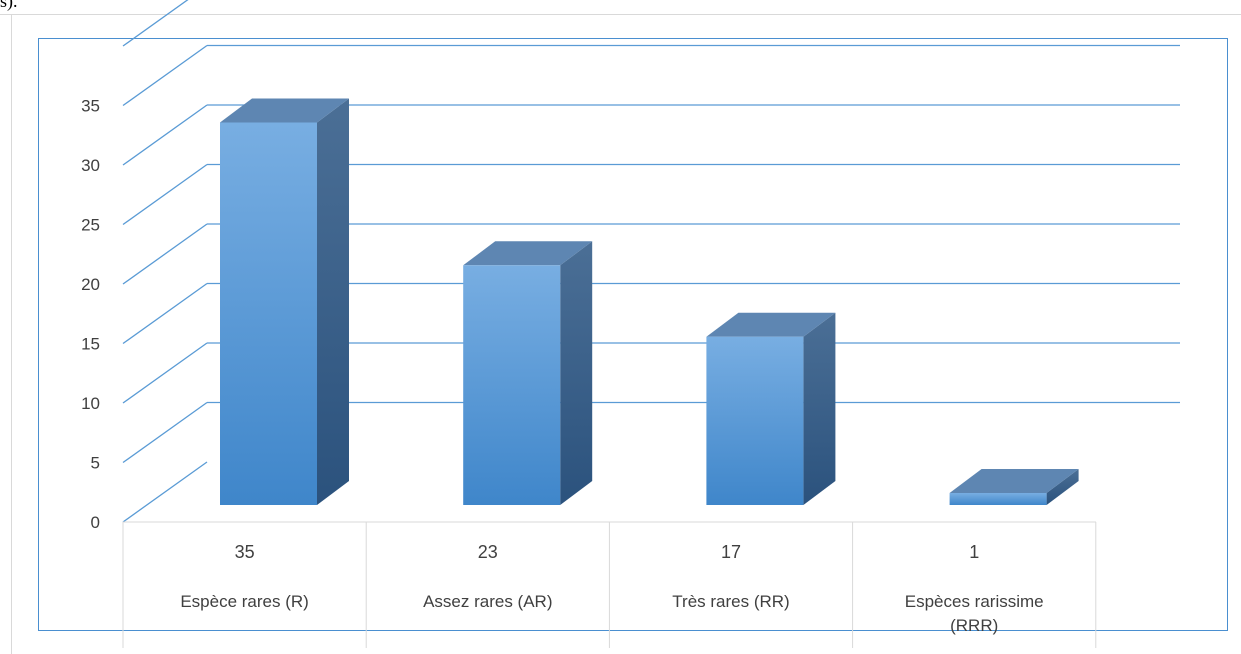  Describe the element at coordinates (90, 315) in the screenshot. I see `y-axis: 0 5 10 15 20 25 30 35` at that location.